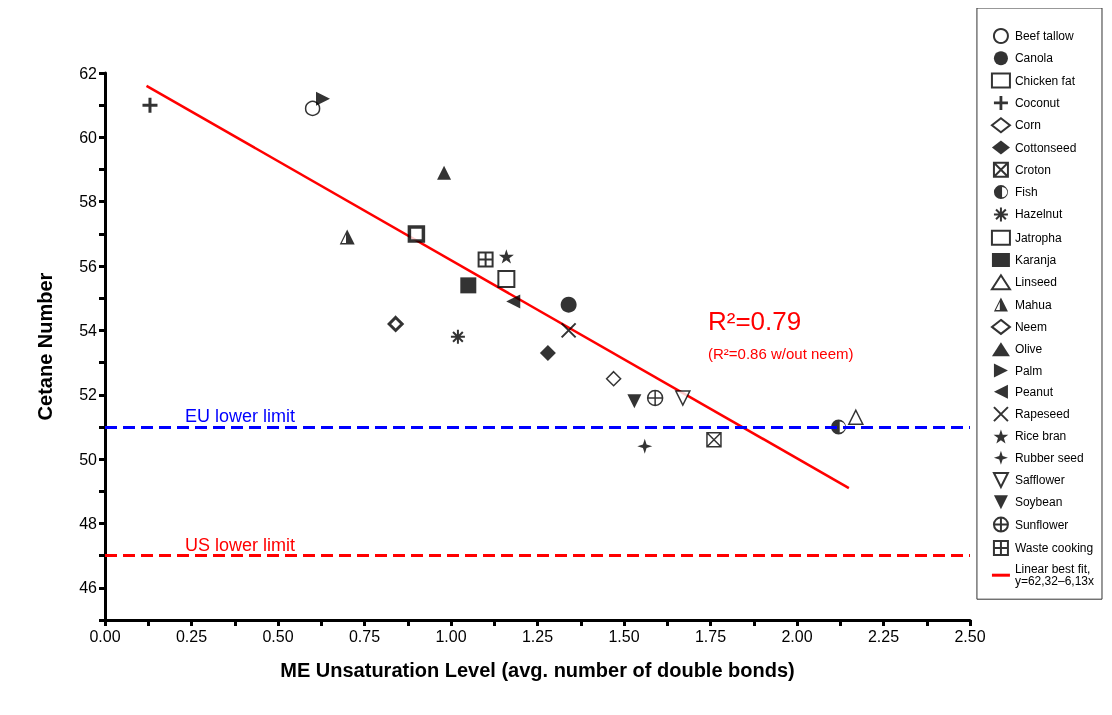 Image resolution: width=1112 pixels, height=715 pixels. Describe the element at coordinates (1044, 36) in the screenshot. I see `legend-label: Beef tallow` at that location.